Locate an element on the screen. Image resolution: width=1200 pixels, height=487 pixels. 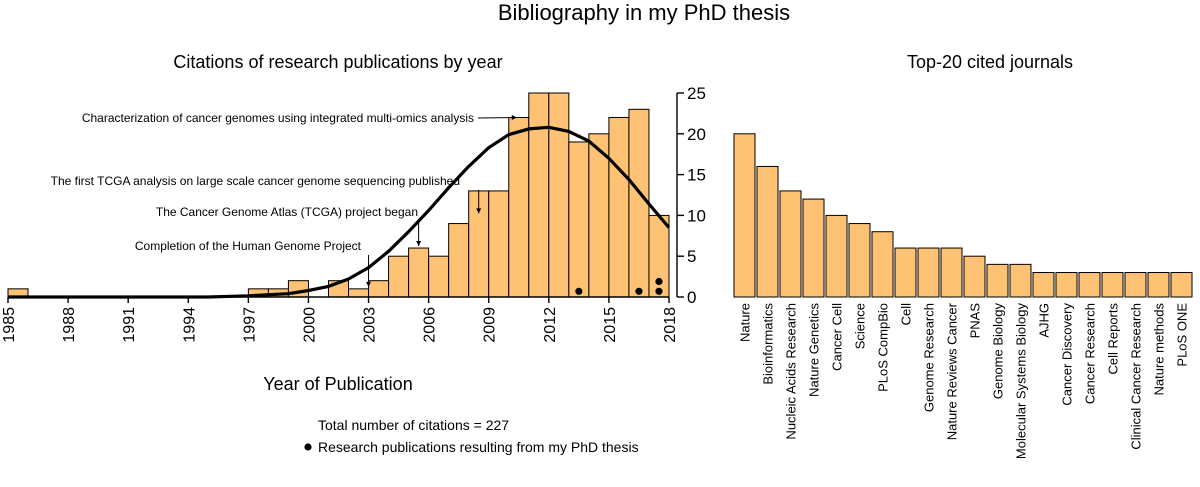
x-tick-label: 2000 is located at coordinates (309, 325).